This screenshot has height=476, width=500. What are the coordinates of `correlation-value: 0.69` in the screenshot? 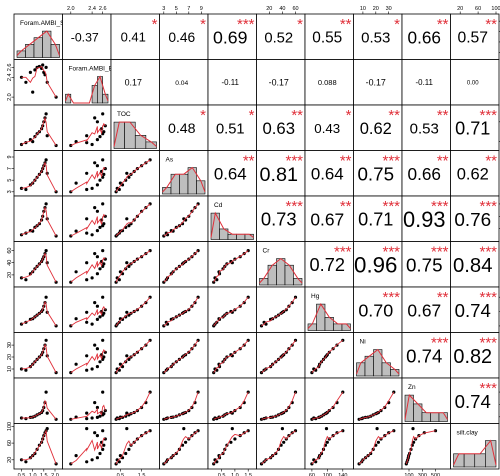 It's located at (230, 37).